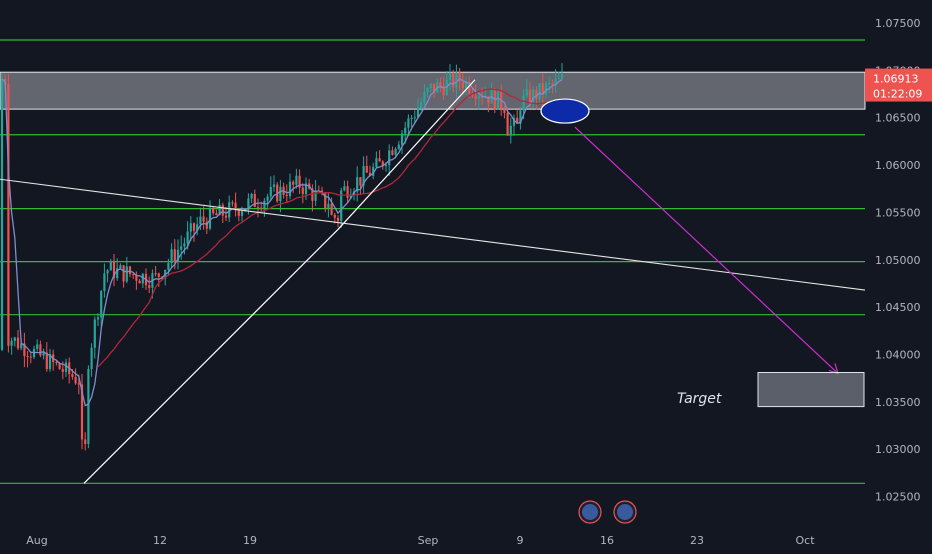 The height and width of the screenshot is (554, 932). I want to click on x-tick-label-7: Oct, so click(805, 540).